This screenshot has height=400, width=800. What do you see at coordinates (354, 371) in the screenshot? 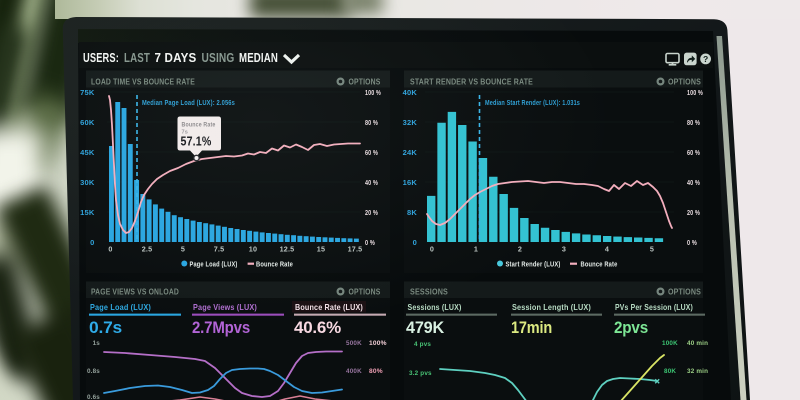
I see `svg-text: 400K` at bounding box center [354, 371].